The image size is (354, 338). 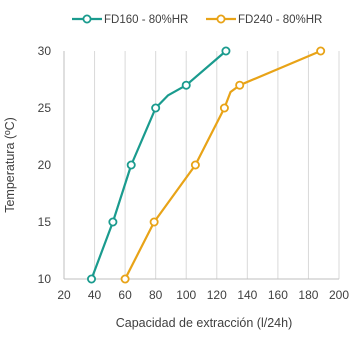 What do you see at coordinates (197, 20) in the screenshot?
I see `legend: FD160 - 80%HR FD240 - 80%HR` at bounding box center [197, 20].